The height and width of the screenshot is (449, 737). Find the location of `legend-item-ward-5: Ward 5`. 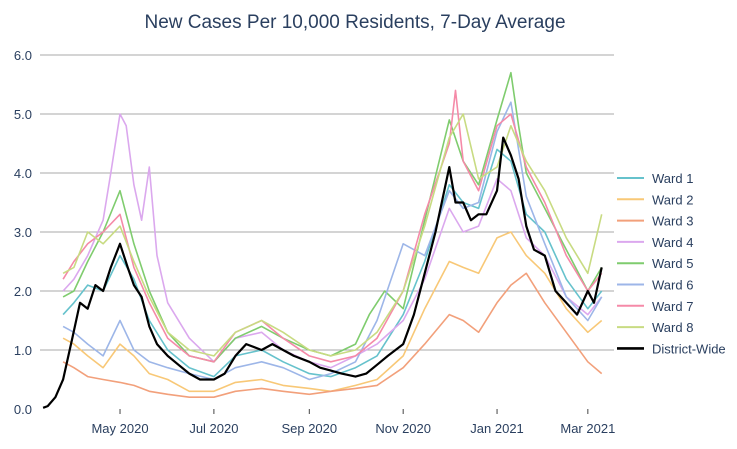

legend-item-ward-5: Ward 5 is located at coordinates (655, 263).